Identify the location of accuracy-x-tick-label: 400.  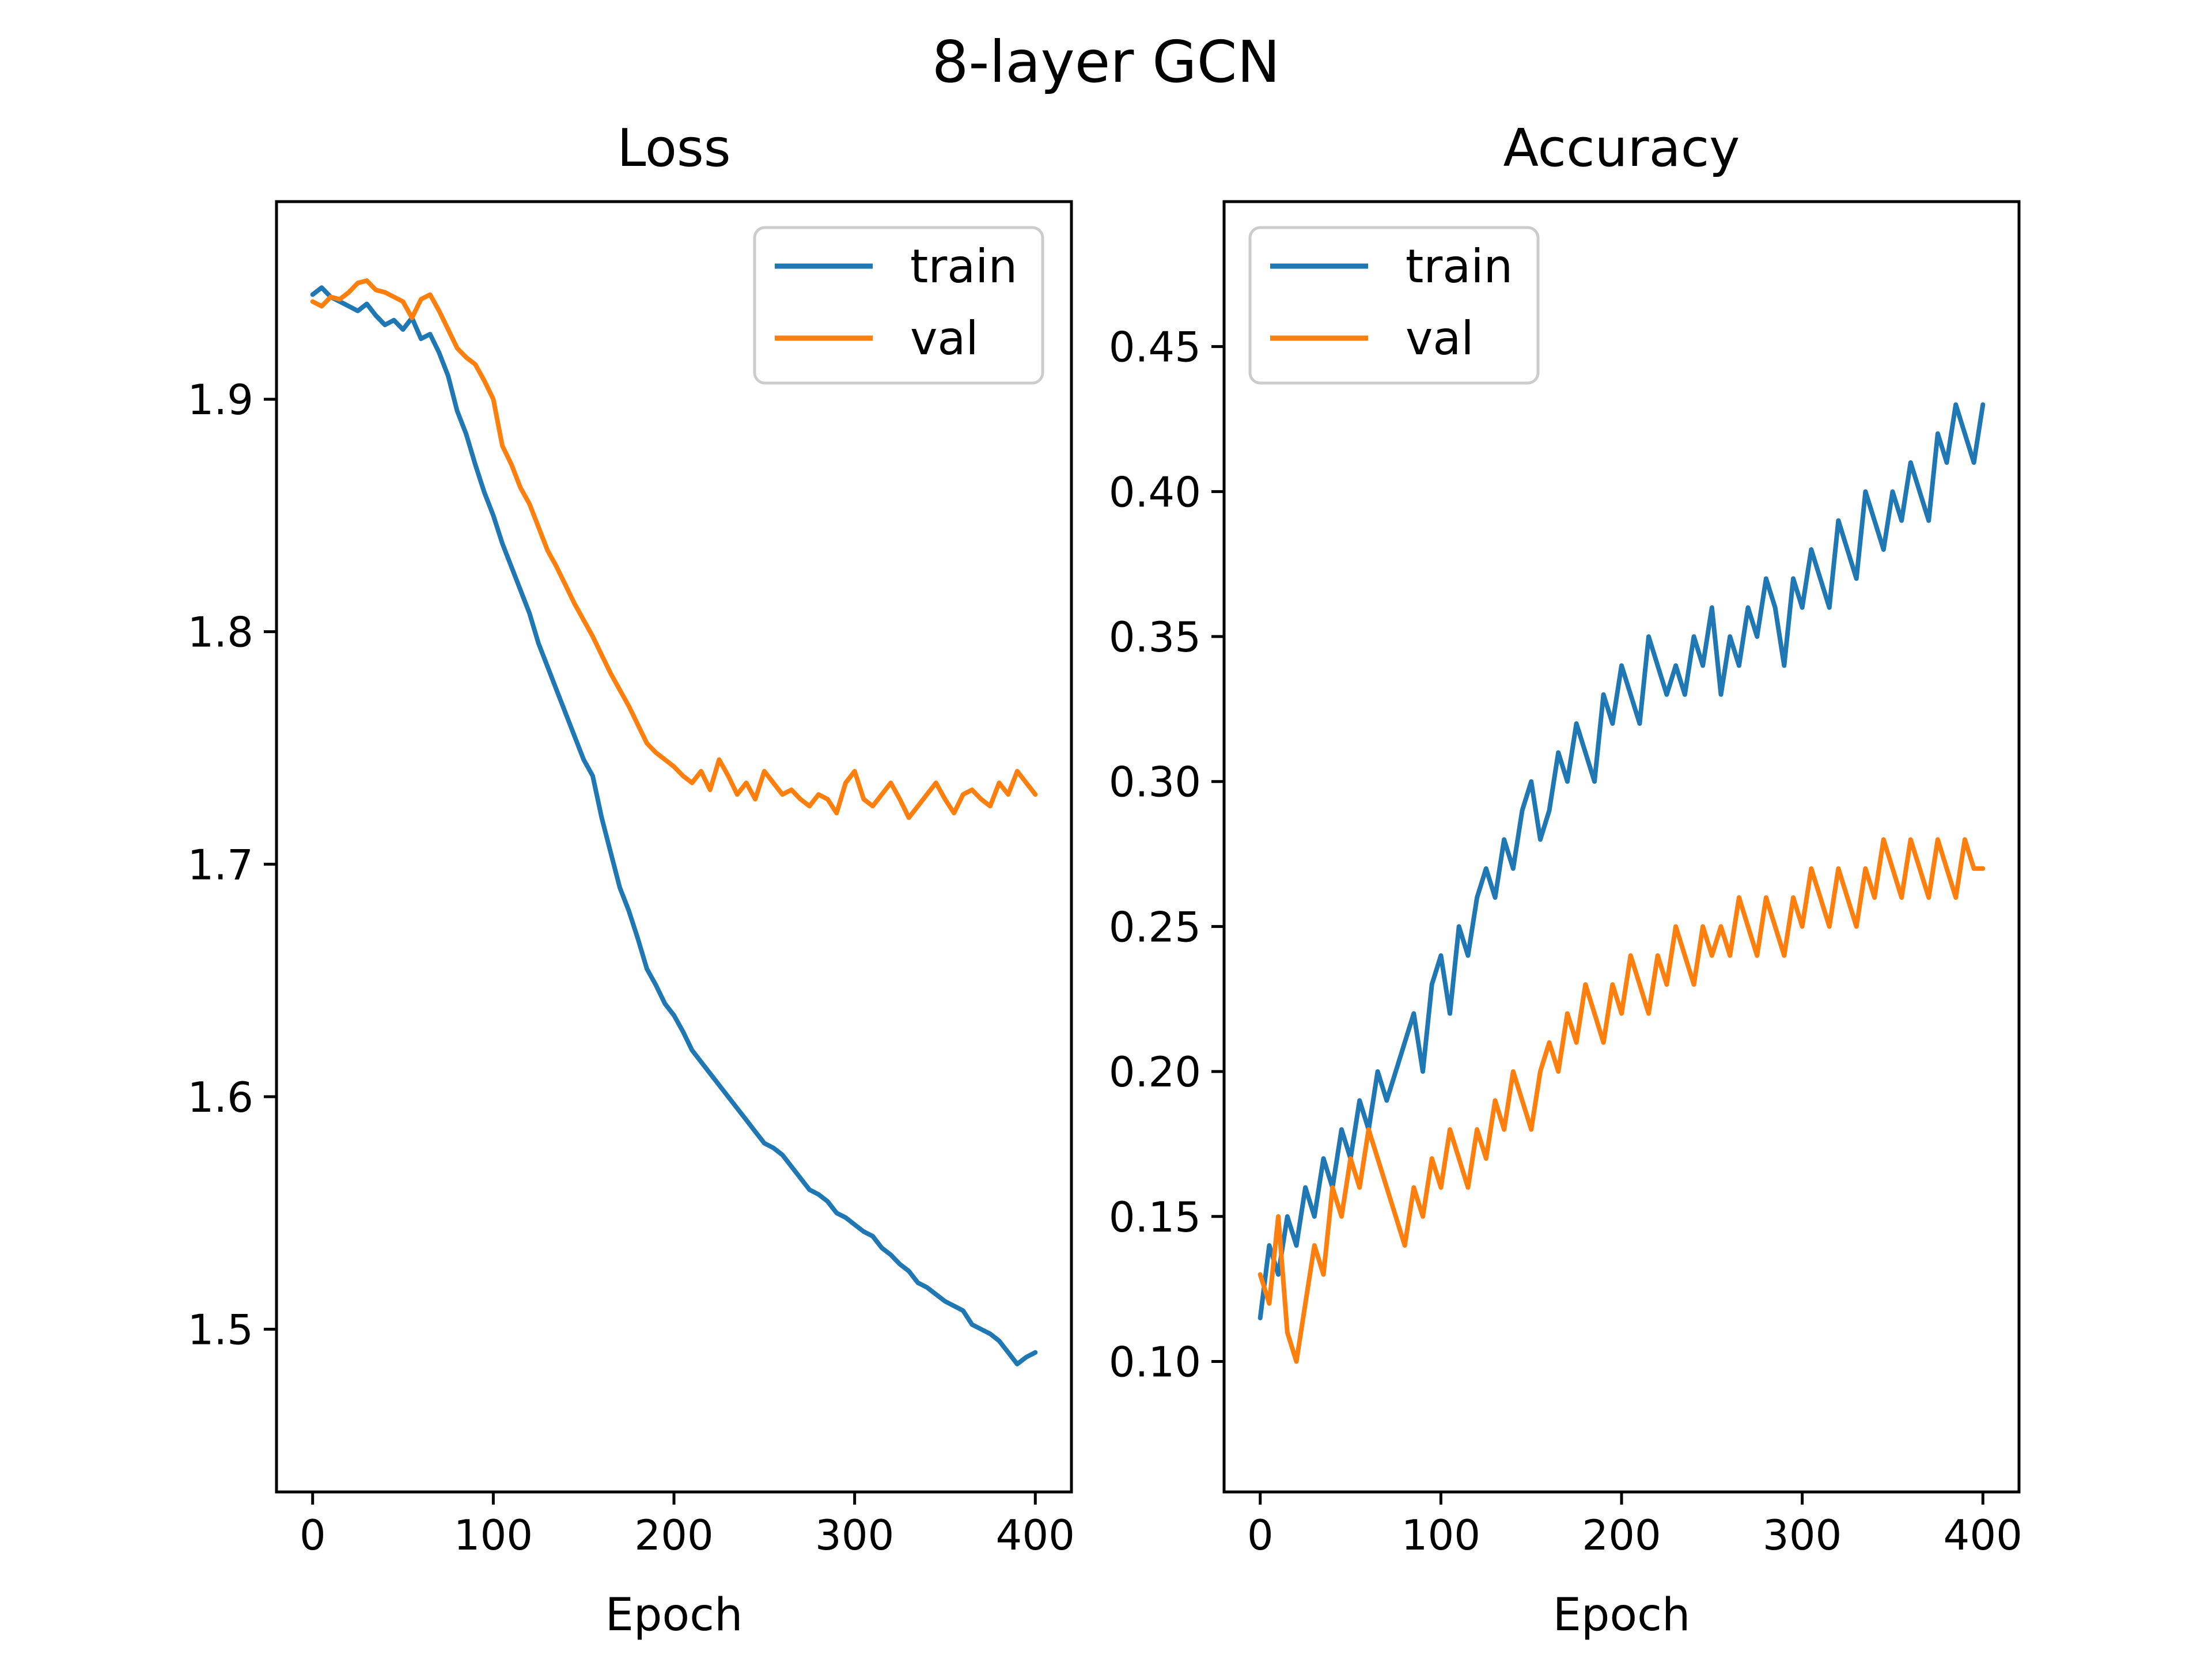
(1983, 1535).